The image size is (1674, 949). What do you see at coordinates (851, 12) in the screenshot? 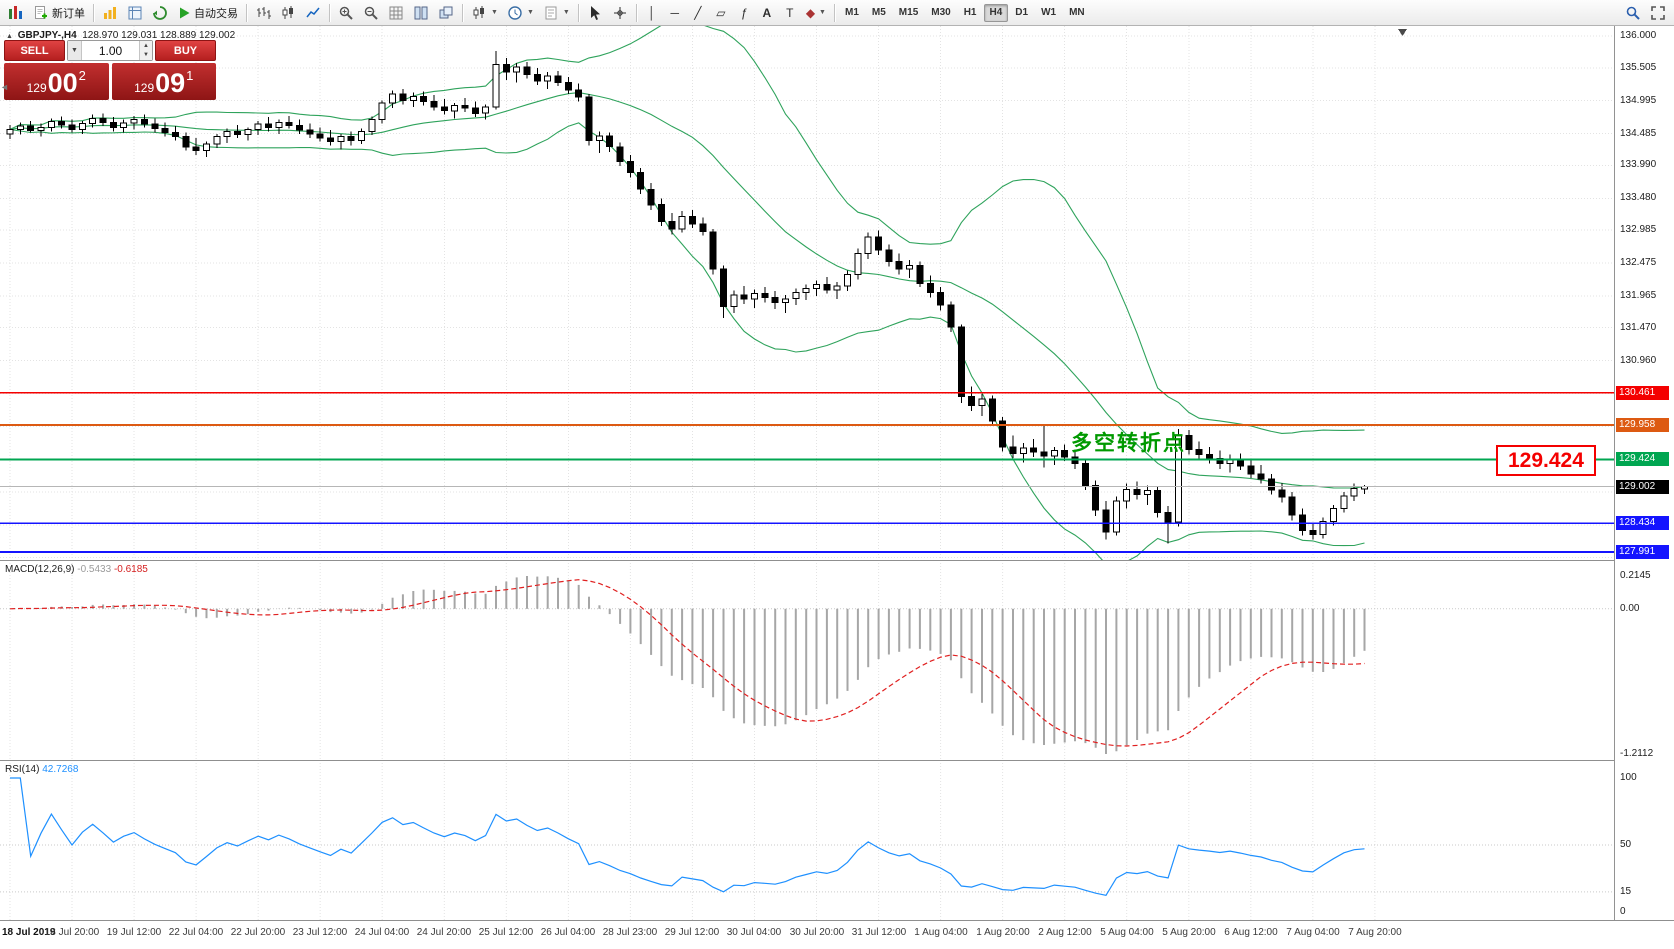
I see `timeframe-button-m1: M1` at bounding box center [851, 12].